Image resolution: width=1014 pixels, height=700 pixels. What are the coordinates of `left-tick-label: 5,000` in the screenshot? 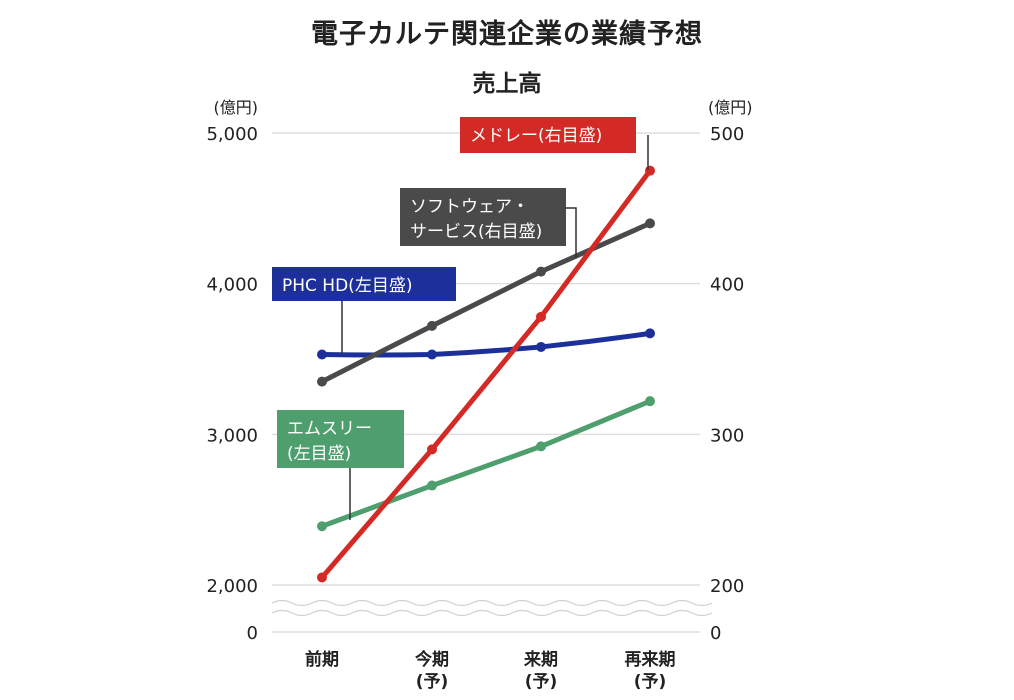 It's located at (232, 134).